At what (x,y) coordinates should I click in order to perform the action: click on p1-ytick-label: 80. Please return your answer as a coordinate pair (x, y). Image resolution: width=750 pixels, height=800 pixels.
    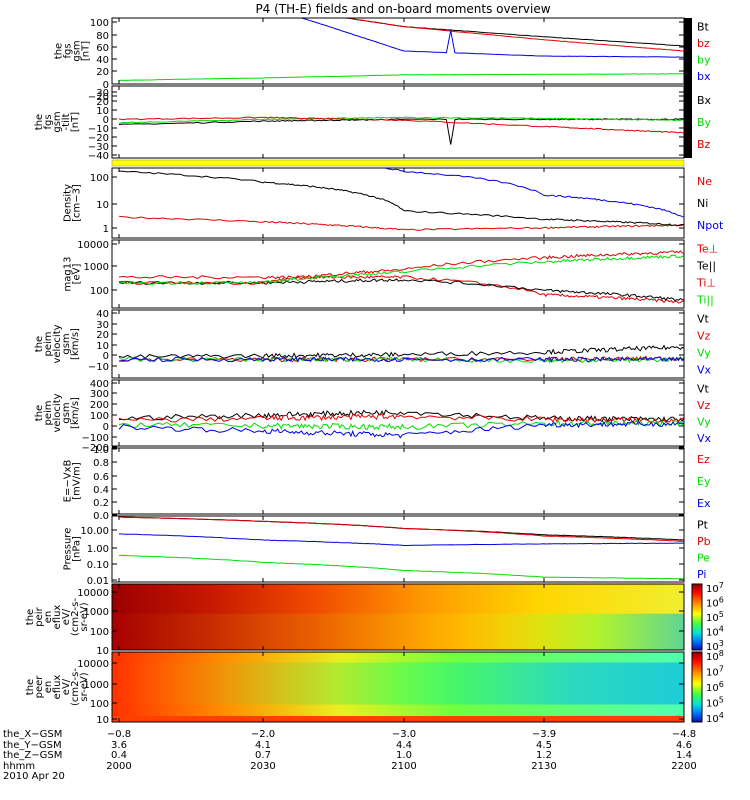
    Looking at the image, I should click on (102, 36).